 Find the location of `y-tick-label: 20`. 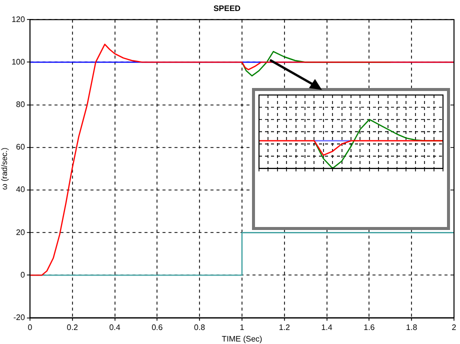

y-tick-label: 20 is located at coordinates (21, 232).